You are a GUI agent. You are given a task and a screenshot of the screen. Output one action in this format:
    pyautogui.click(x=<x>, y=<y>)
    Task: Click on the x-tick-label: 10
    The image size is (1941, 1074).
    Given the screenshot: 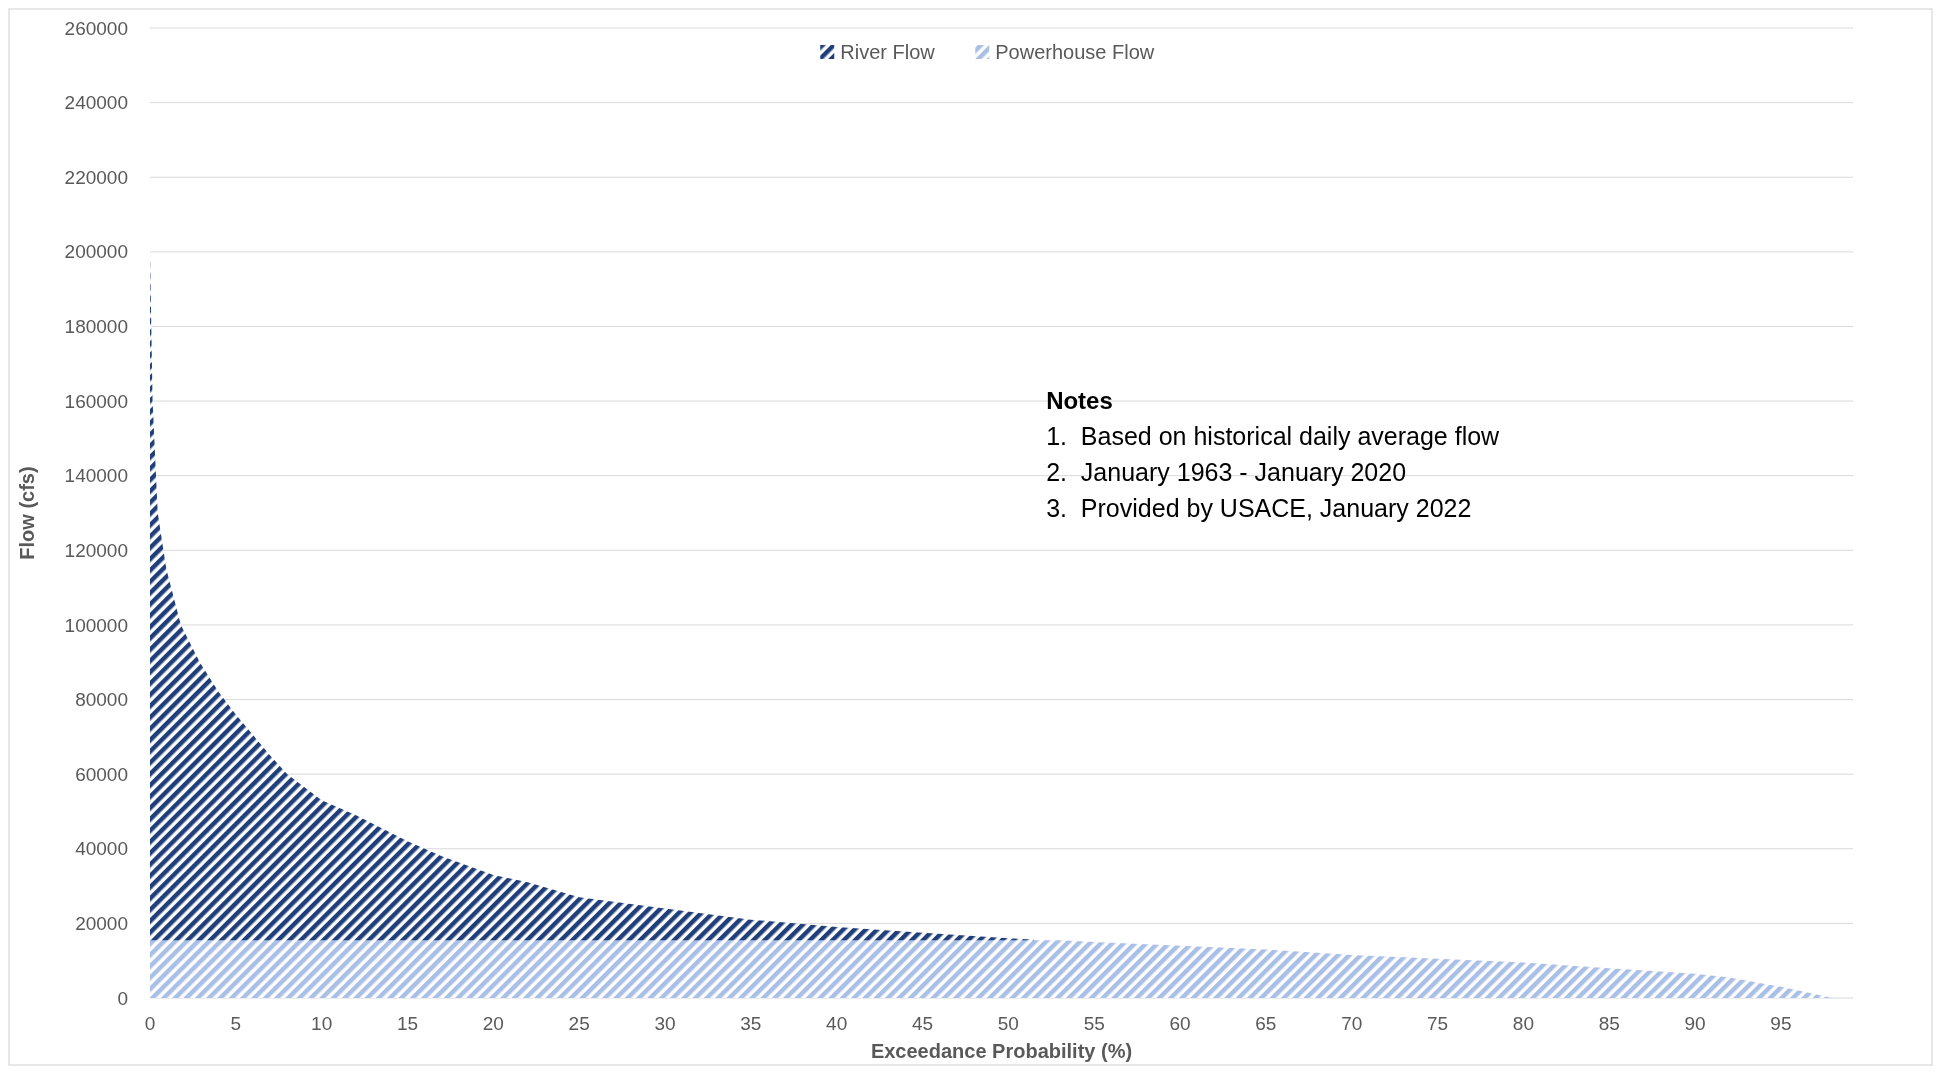 What is the action you would take?
    pyautogui.click(x=322, y=1023)
    